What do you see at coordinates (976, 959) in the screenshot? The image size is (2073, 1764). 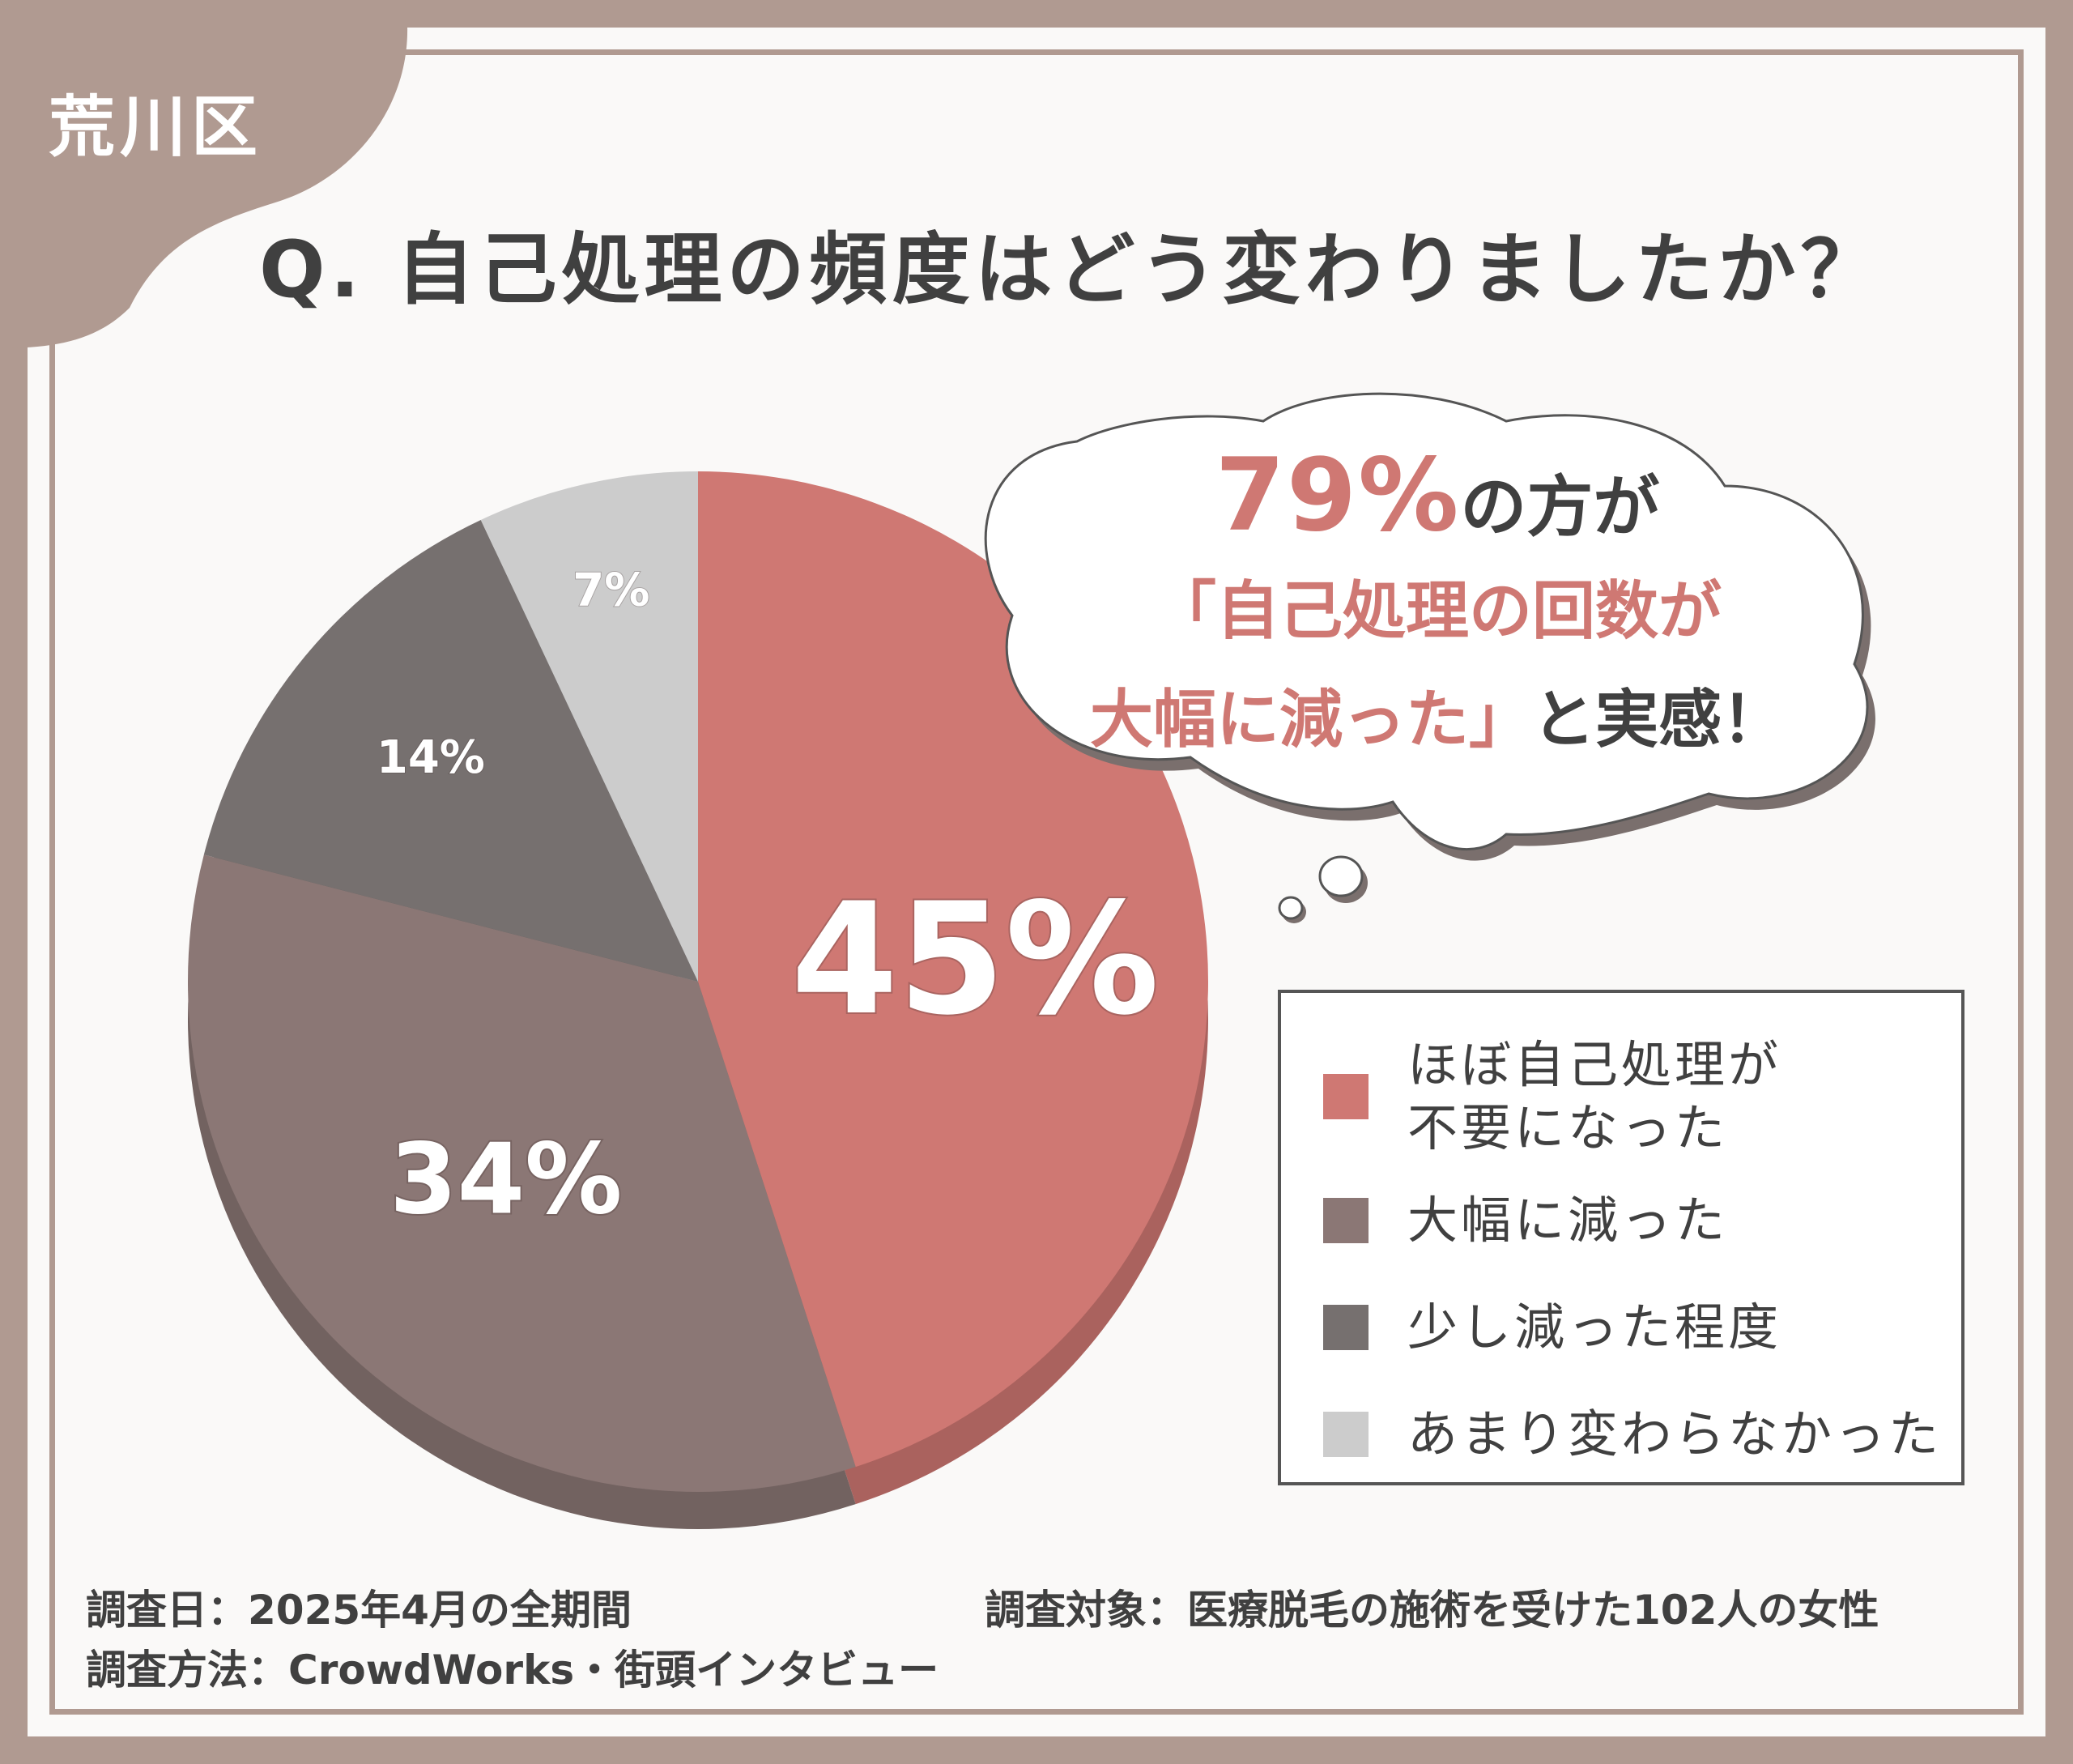 I see `pie-slice-label: 45%` at bounding box center [976, 959].